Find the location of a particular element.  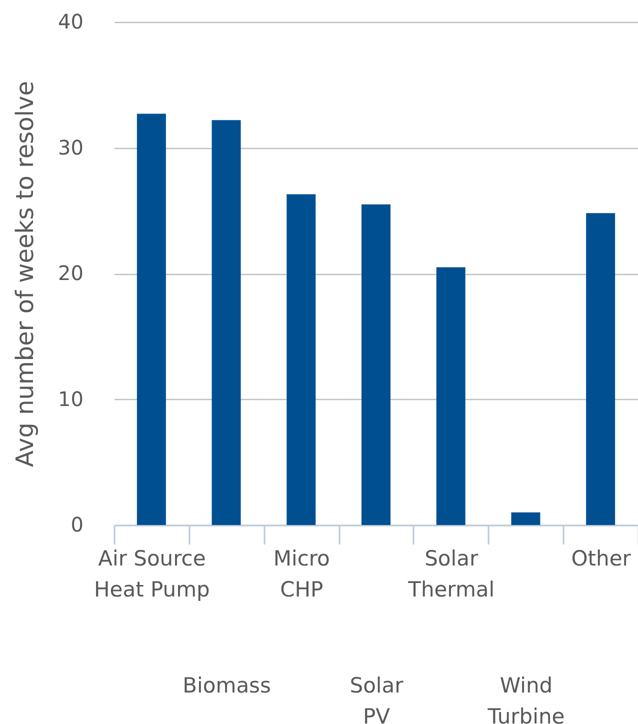

x-tick-label: Wind Turbine is located at coordinates (525, 699).